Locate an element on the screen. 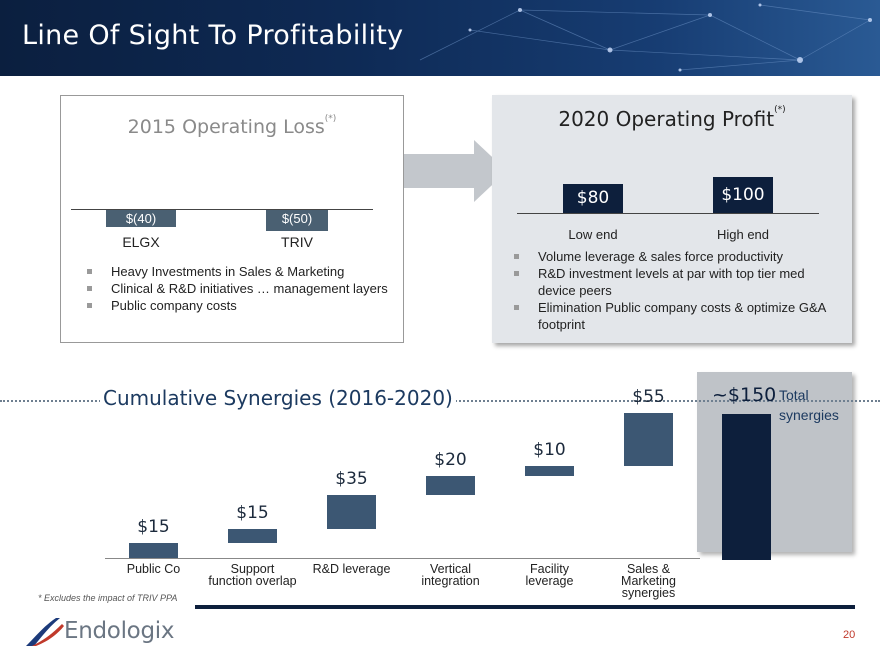  right-arrow-icon is located at coordinates (455, 171).